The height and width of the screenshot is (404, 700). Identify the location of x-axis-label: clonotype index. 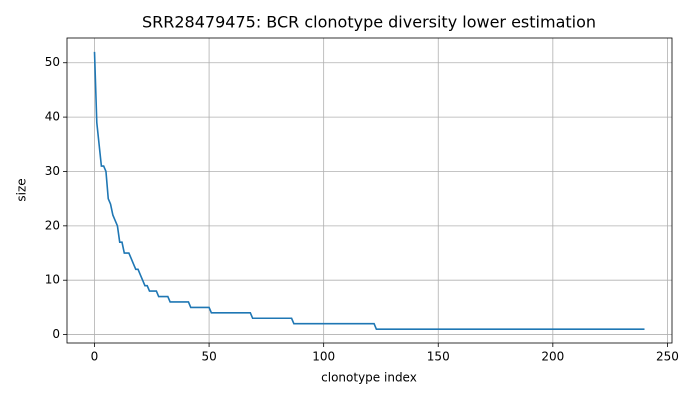
(369, 378).